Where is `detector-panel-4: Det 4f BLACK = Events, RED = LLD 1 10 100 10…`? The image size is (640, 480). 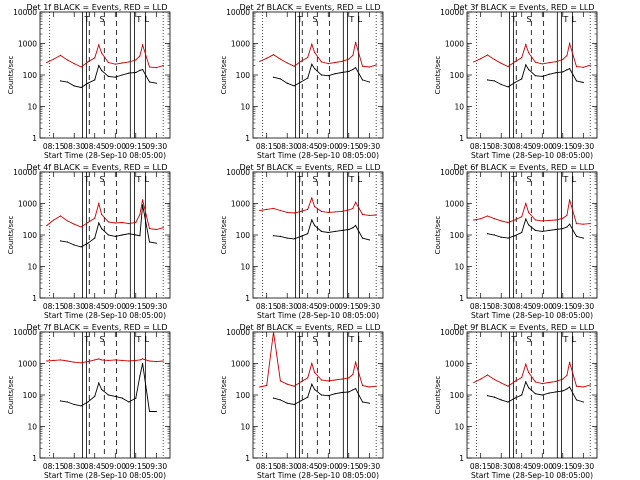 detector-panel-4: Det 4f BLACK = Events, RED = LLD 1 10 100 10… is located at coordinates (89, 241).